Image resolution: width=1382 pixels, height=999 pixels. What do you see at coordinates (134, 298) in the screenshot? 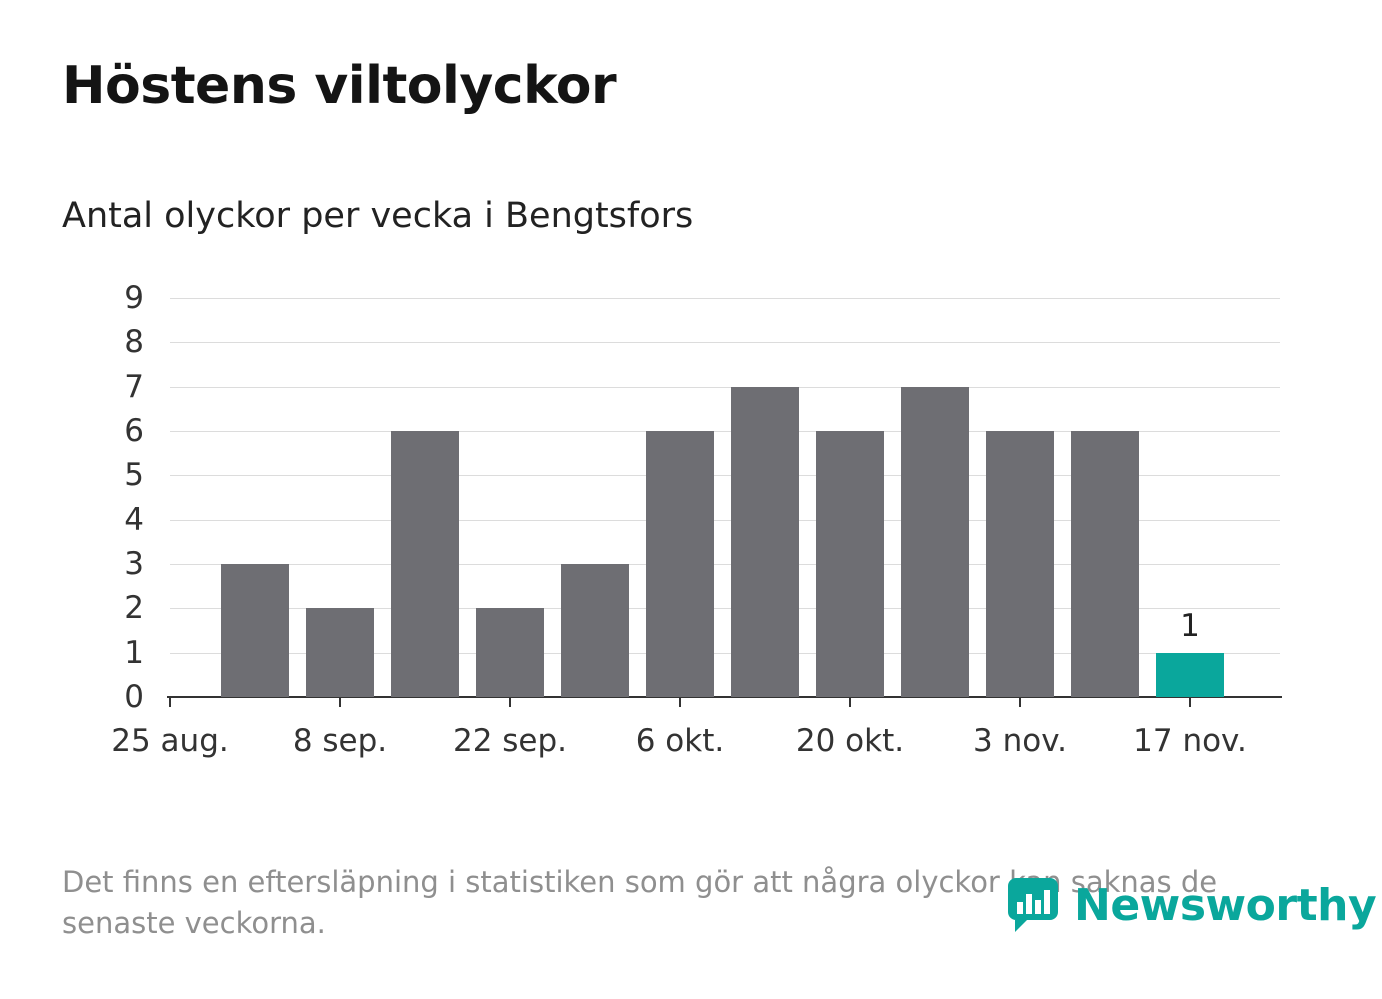
I see `y-axis-label: 9` at bounding box center [134, 298].